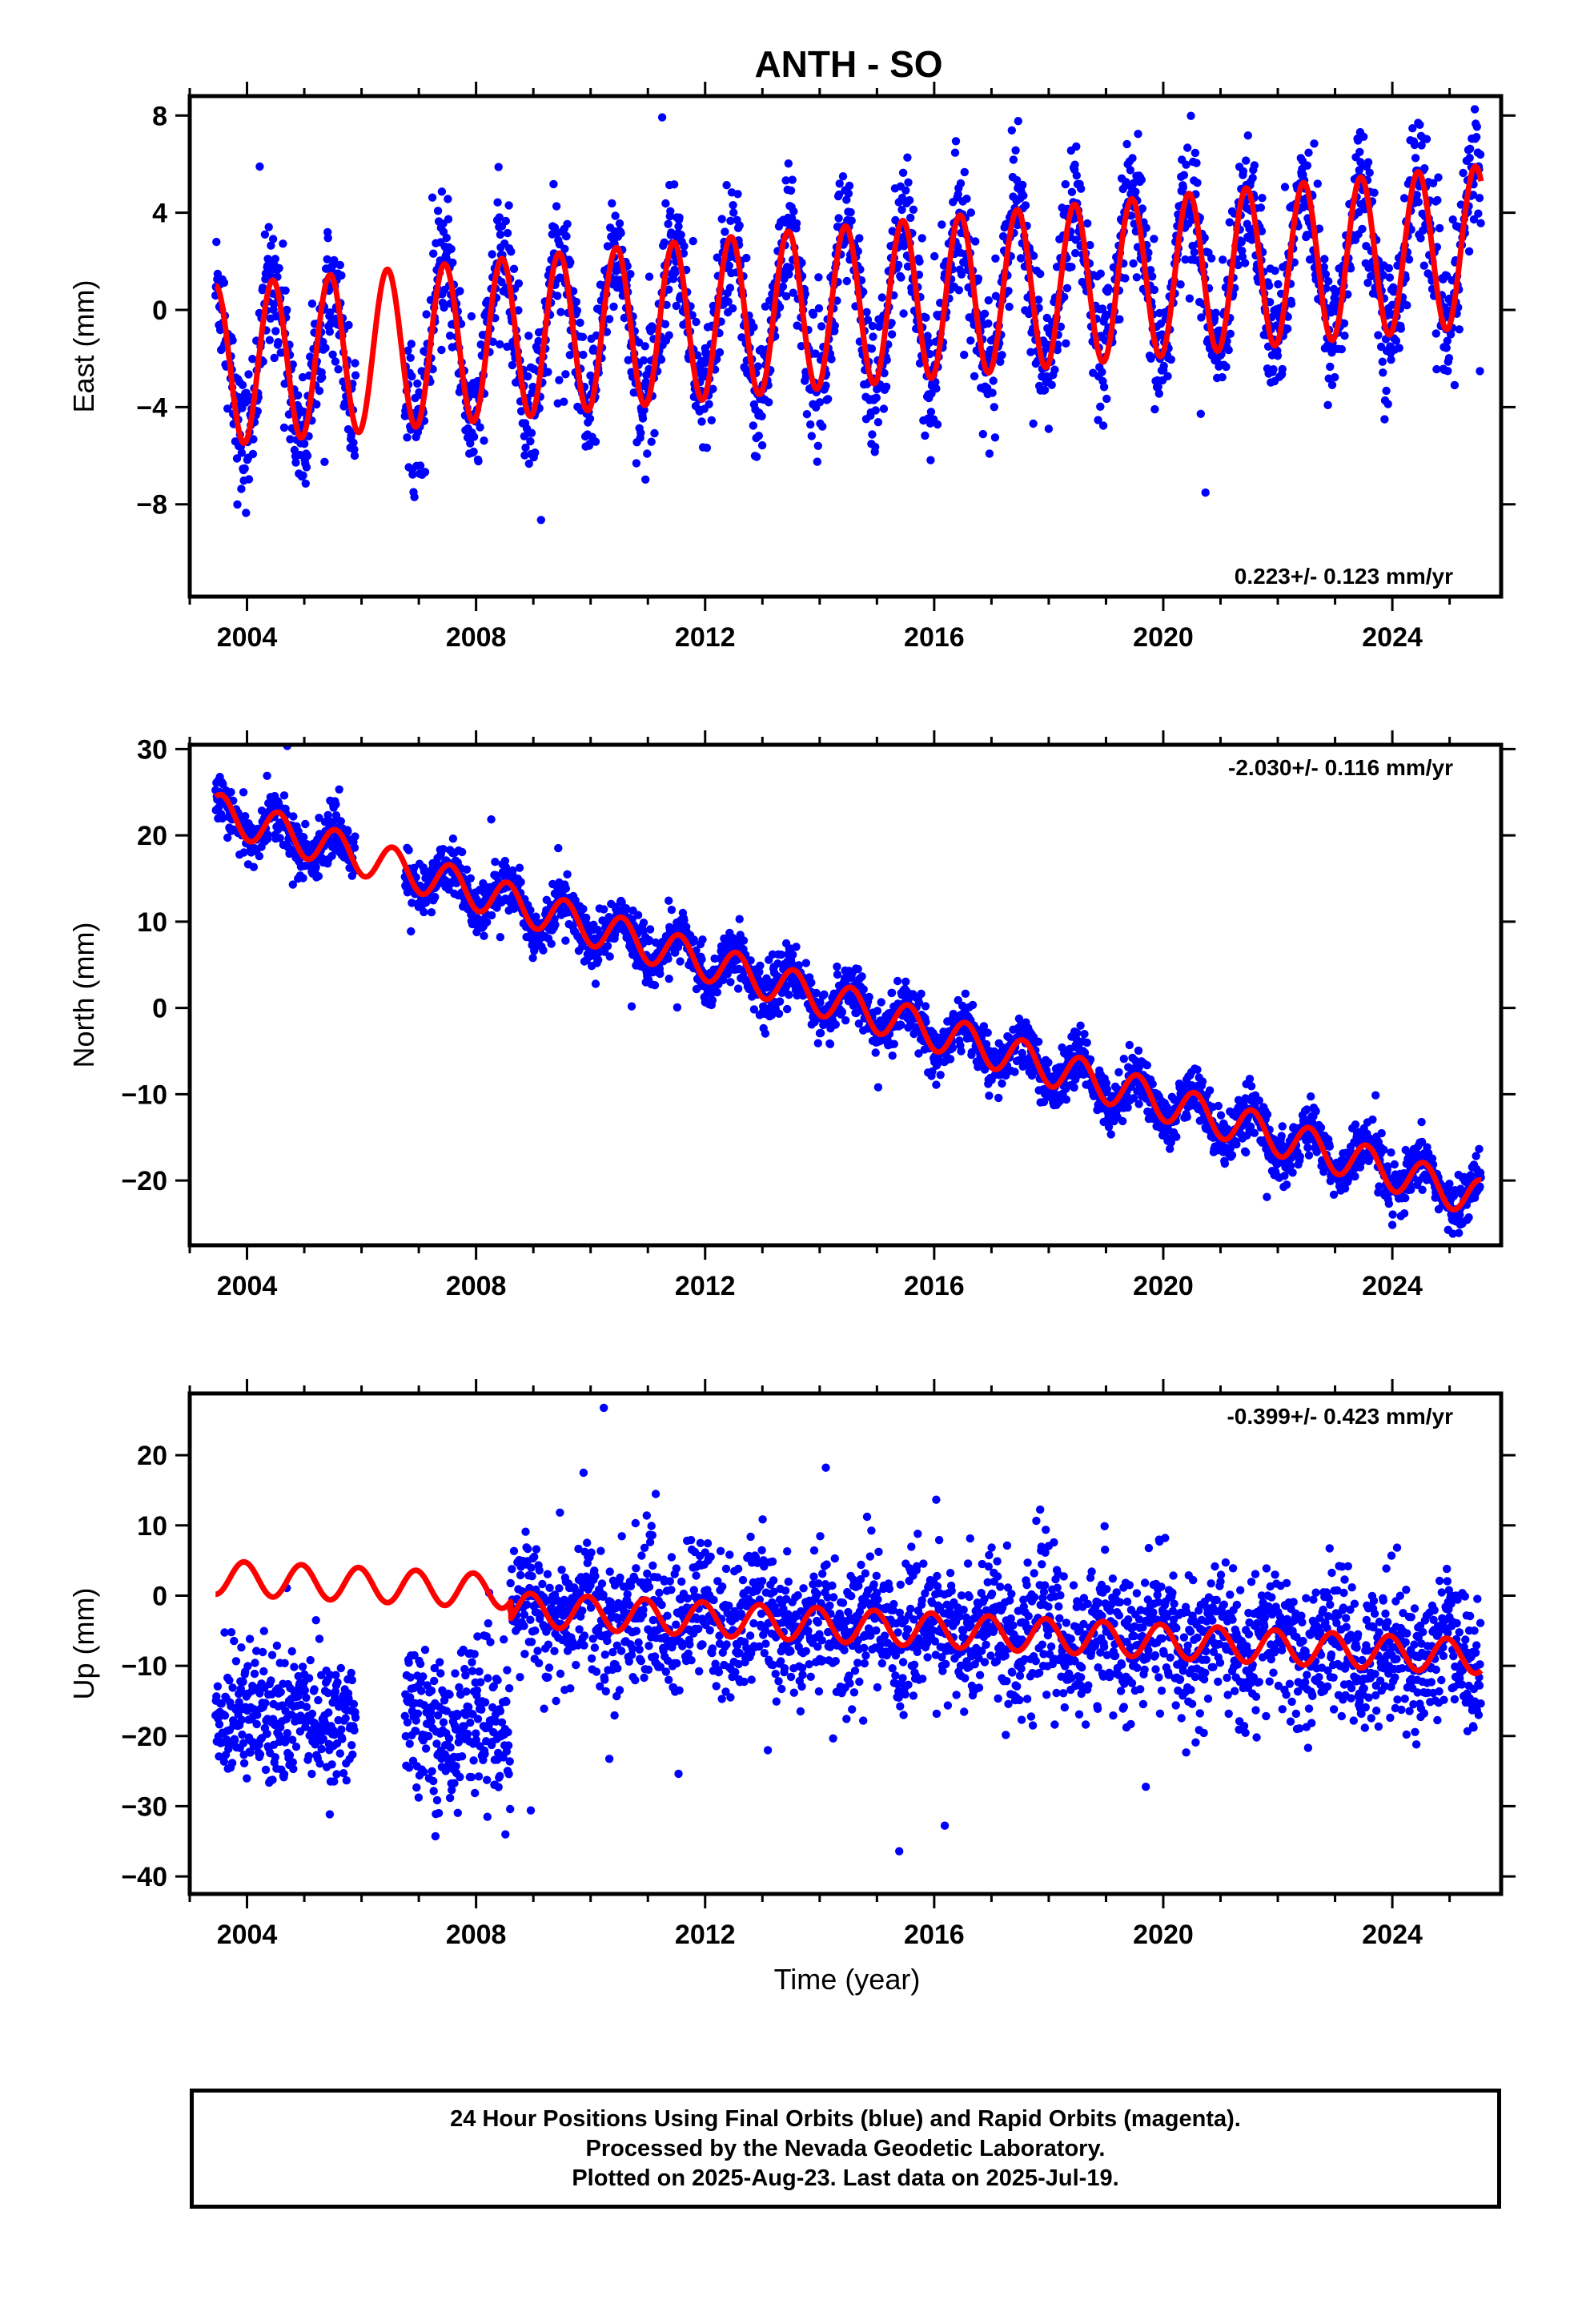 The image size is (1582, 2324). Describe the element at coordinates (1108, 287) in the screenshot. I see `data-point-1964` at that location.